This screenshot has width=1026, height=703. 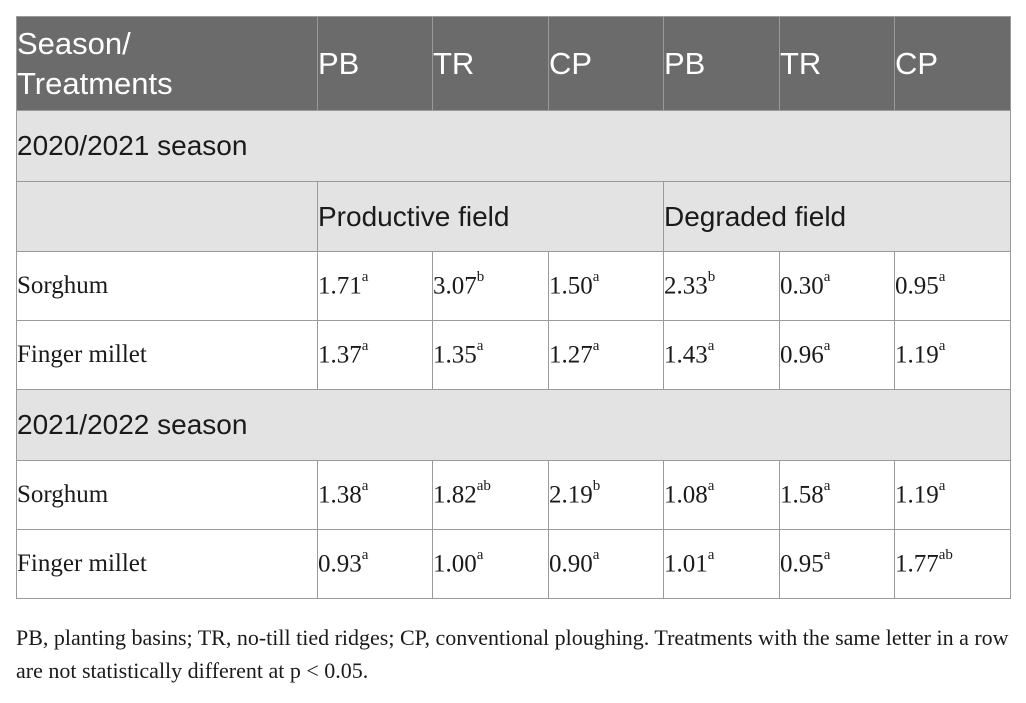 What do you see at coordinates (375, 355) in the screenshot?
I see `value-cell: 1.37a` at bounding box center [375, 355].